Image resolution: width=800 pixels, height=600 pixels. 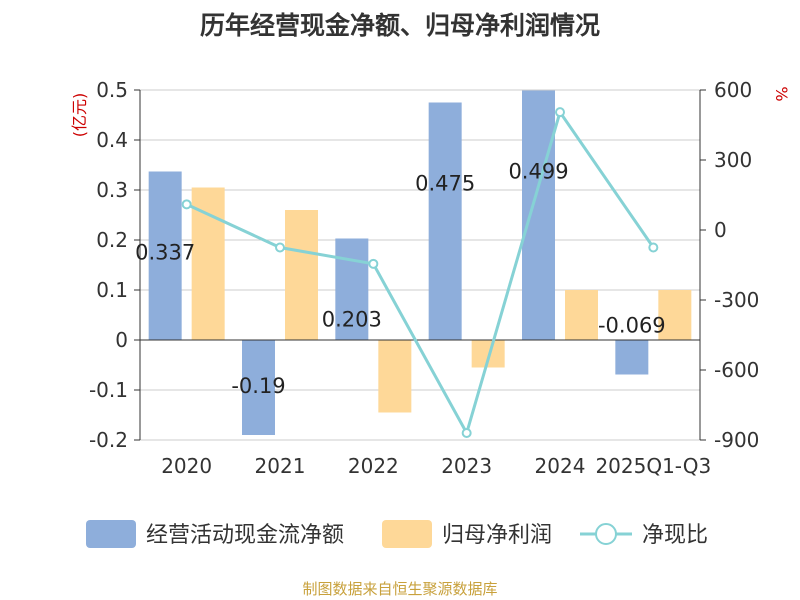 What do you see at coordinates (373, 466) in the screenshot?
I see `category-label: 2022` at bounding box center [373, 466].